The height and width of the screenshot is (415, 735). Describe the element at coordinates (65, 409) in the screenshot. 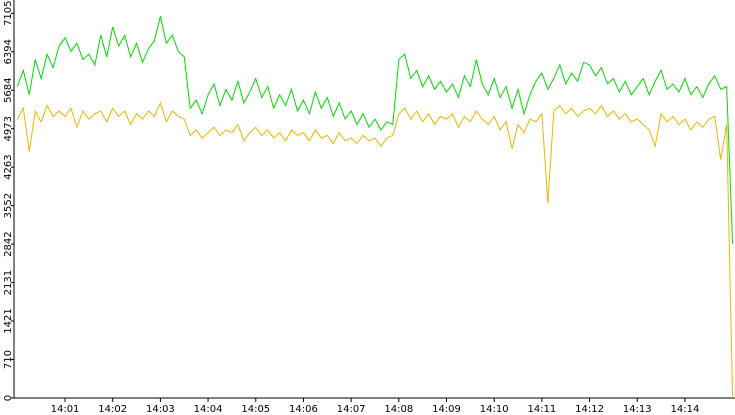

I see `x-tick-label: 14:01` at that location.